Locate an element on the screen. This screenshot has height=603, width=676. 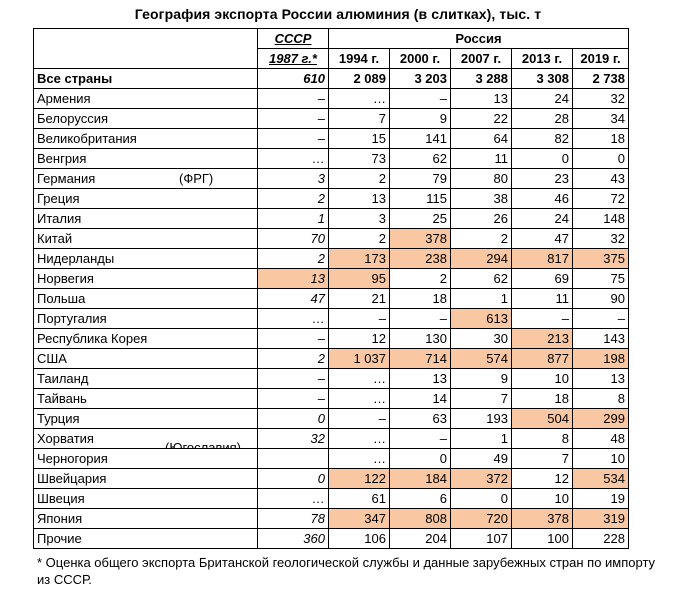
country-cell: Италия is located at coordinates (145, 218).